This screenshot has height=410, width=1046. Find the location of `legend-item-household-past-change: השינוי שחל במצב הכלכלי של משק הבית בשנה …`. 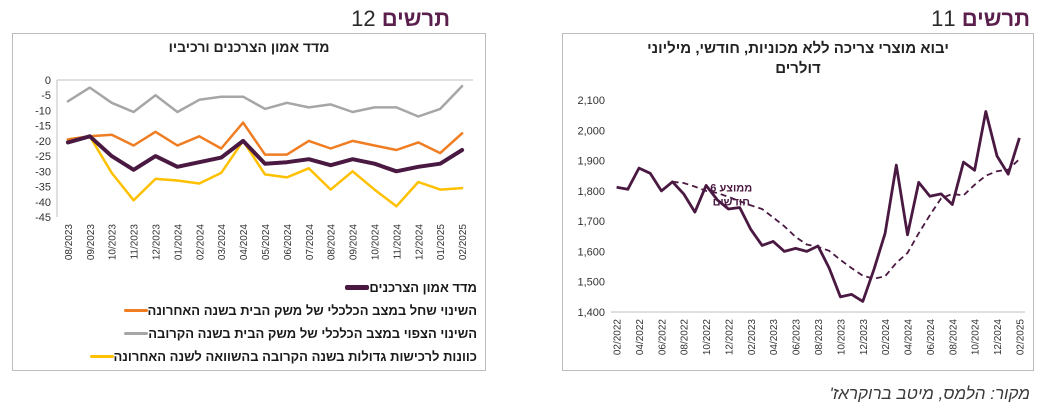

legend-item-household-past-change: השינוי שחל במצב הכלכלי של משק הבית בשנה … is located at coordinates (252, 310).